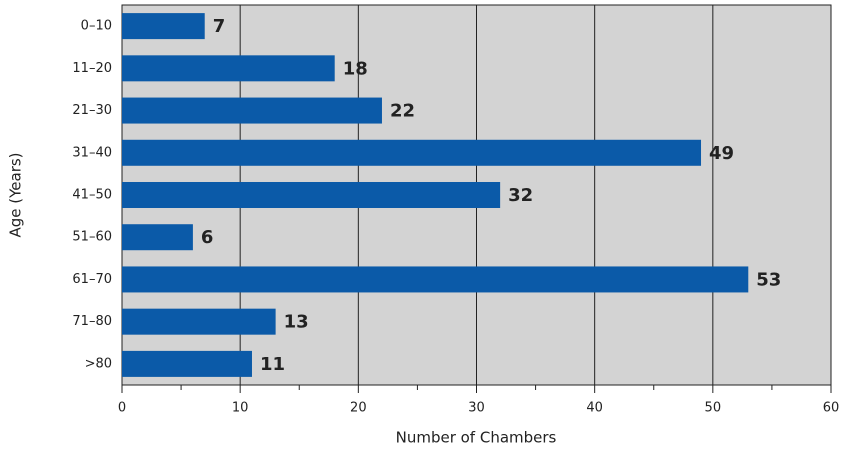 Image resolution: width=841 pixels, height=454 pixels. Describe the element at coordinates (96, 26) in the screenshot. I see `y-tick-label: 0–10` at that location.